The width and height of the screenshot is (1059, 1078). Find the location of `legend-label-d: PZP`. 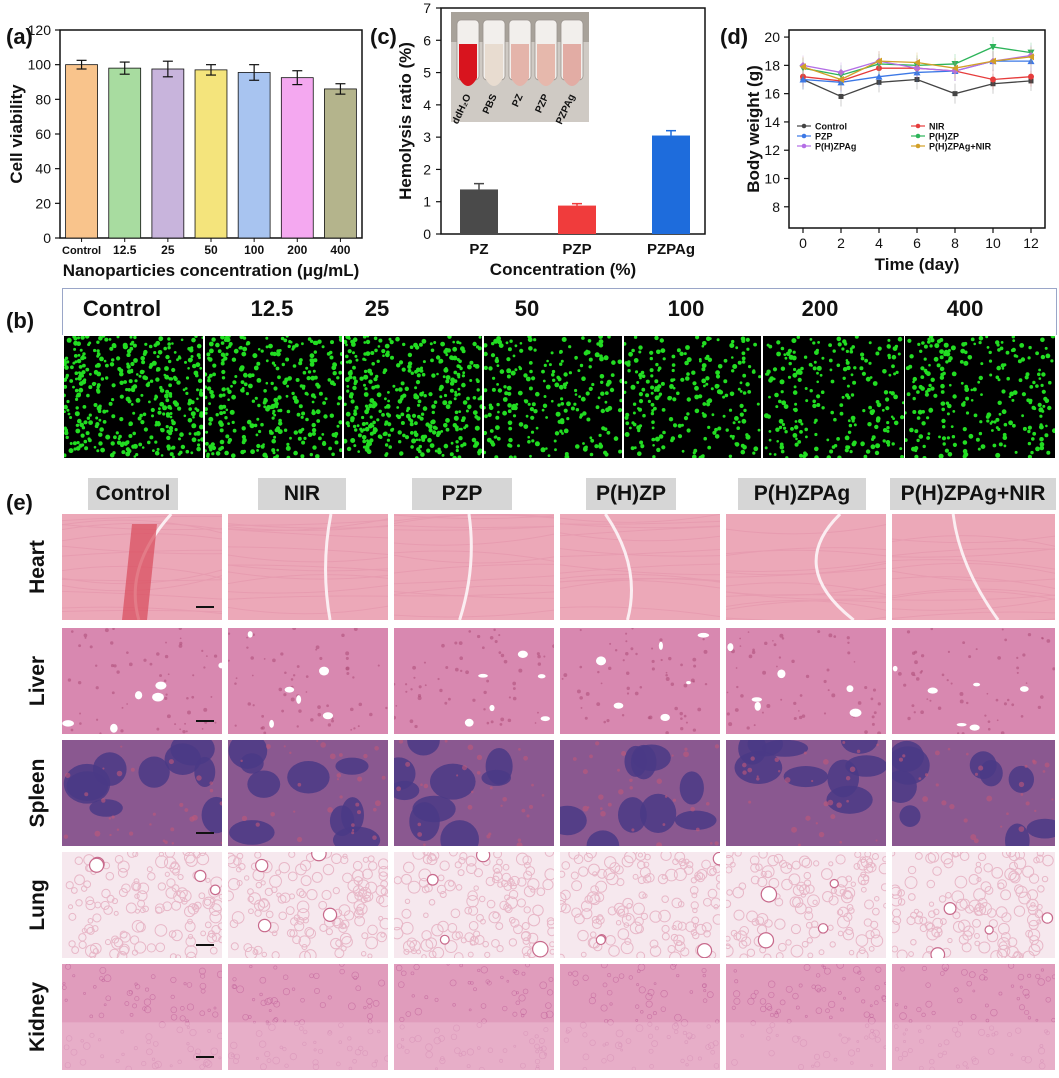

legend-label-d: PZP is located at coordinates (824, 137).